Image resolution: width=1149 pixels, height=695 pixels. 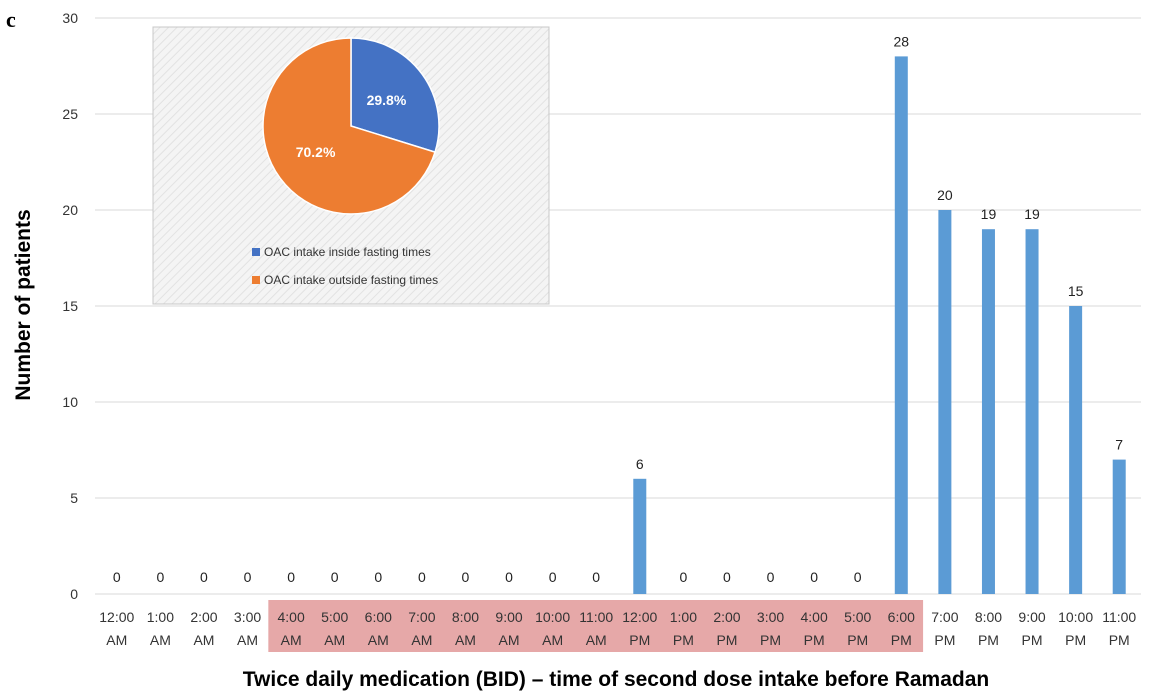 I want to click on y-tick-label: 5, so click(x=74, y=498).